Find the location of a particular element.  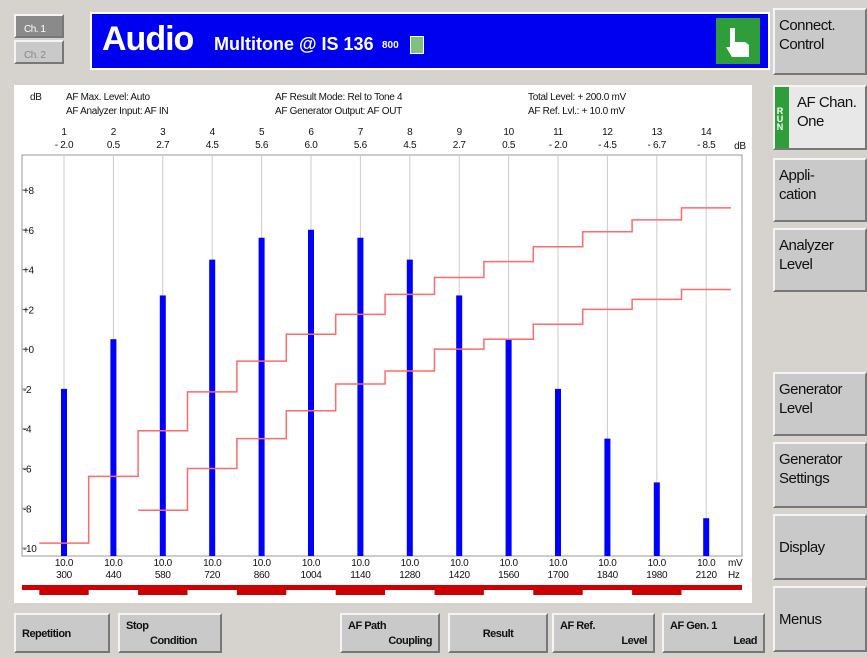

tone-number: 11 is located at coordinates (558, 132).